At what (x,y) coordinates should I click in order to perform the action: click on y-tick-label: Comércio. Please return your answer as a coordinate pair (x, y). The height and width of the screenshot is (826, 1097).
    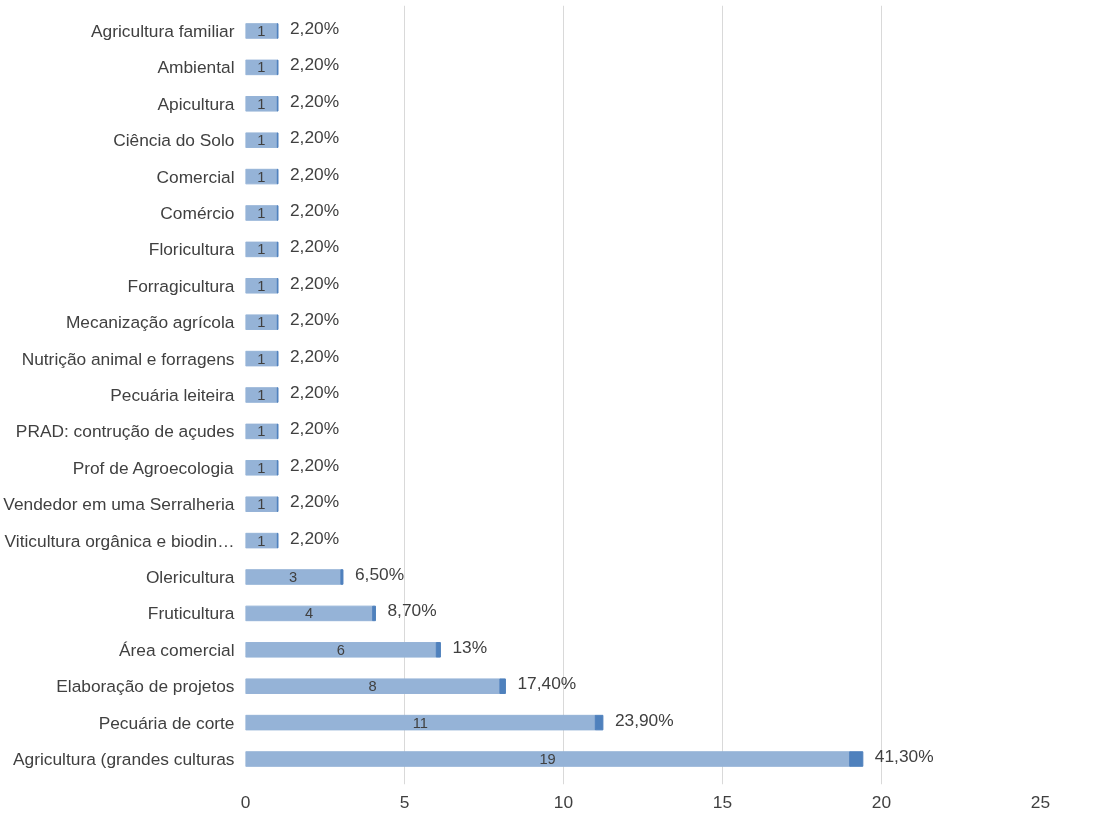
    Looking at the image, I should click on (197, 212).